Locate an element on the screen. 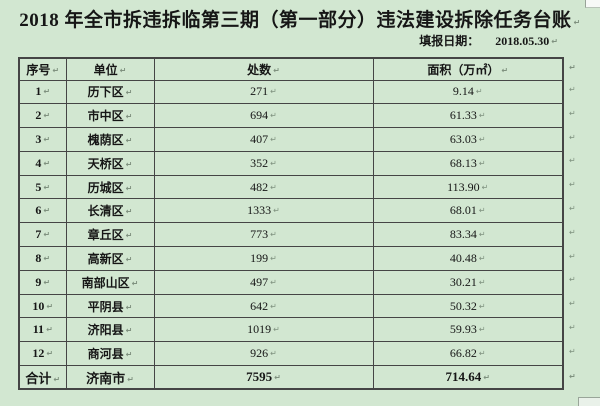 The width and height of the screenshot is (600, 406). page-title: 2018 年全市拆违拆临第三期（第一部分）违法建设拆除任务台账 is located at coordinates (300, 18).